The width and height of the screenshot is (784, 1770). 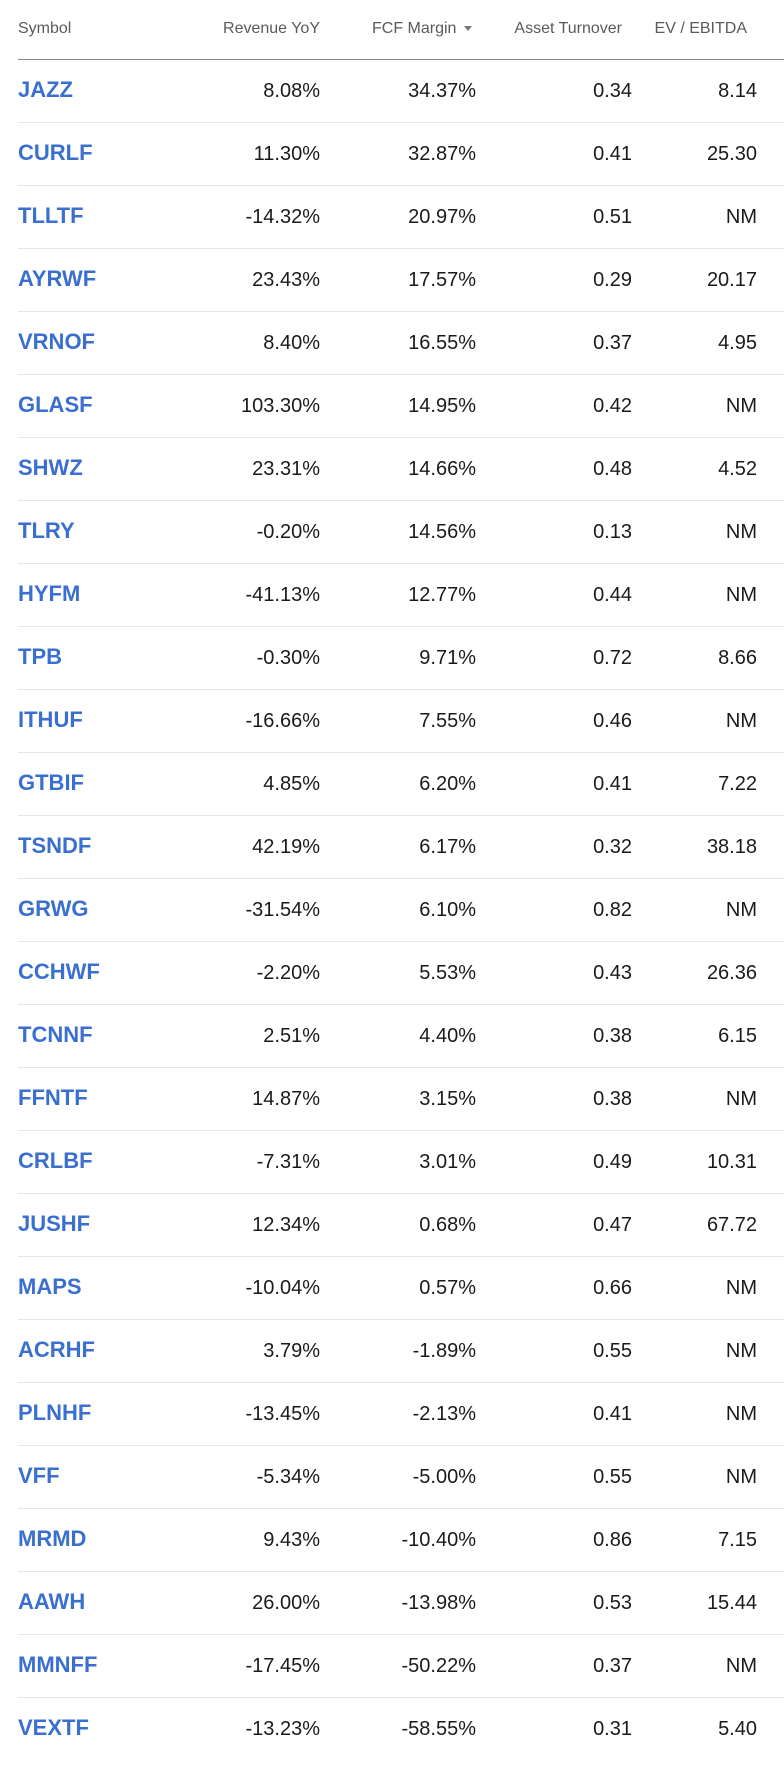 I want to click on asset-turnover-cell: 0.55, so click(x=612, y=1351).